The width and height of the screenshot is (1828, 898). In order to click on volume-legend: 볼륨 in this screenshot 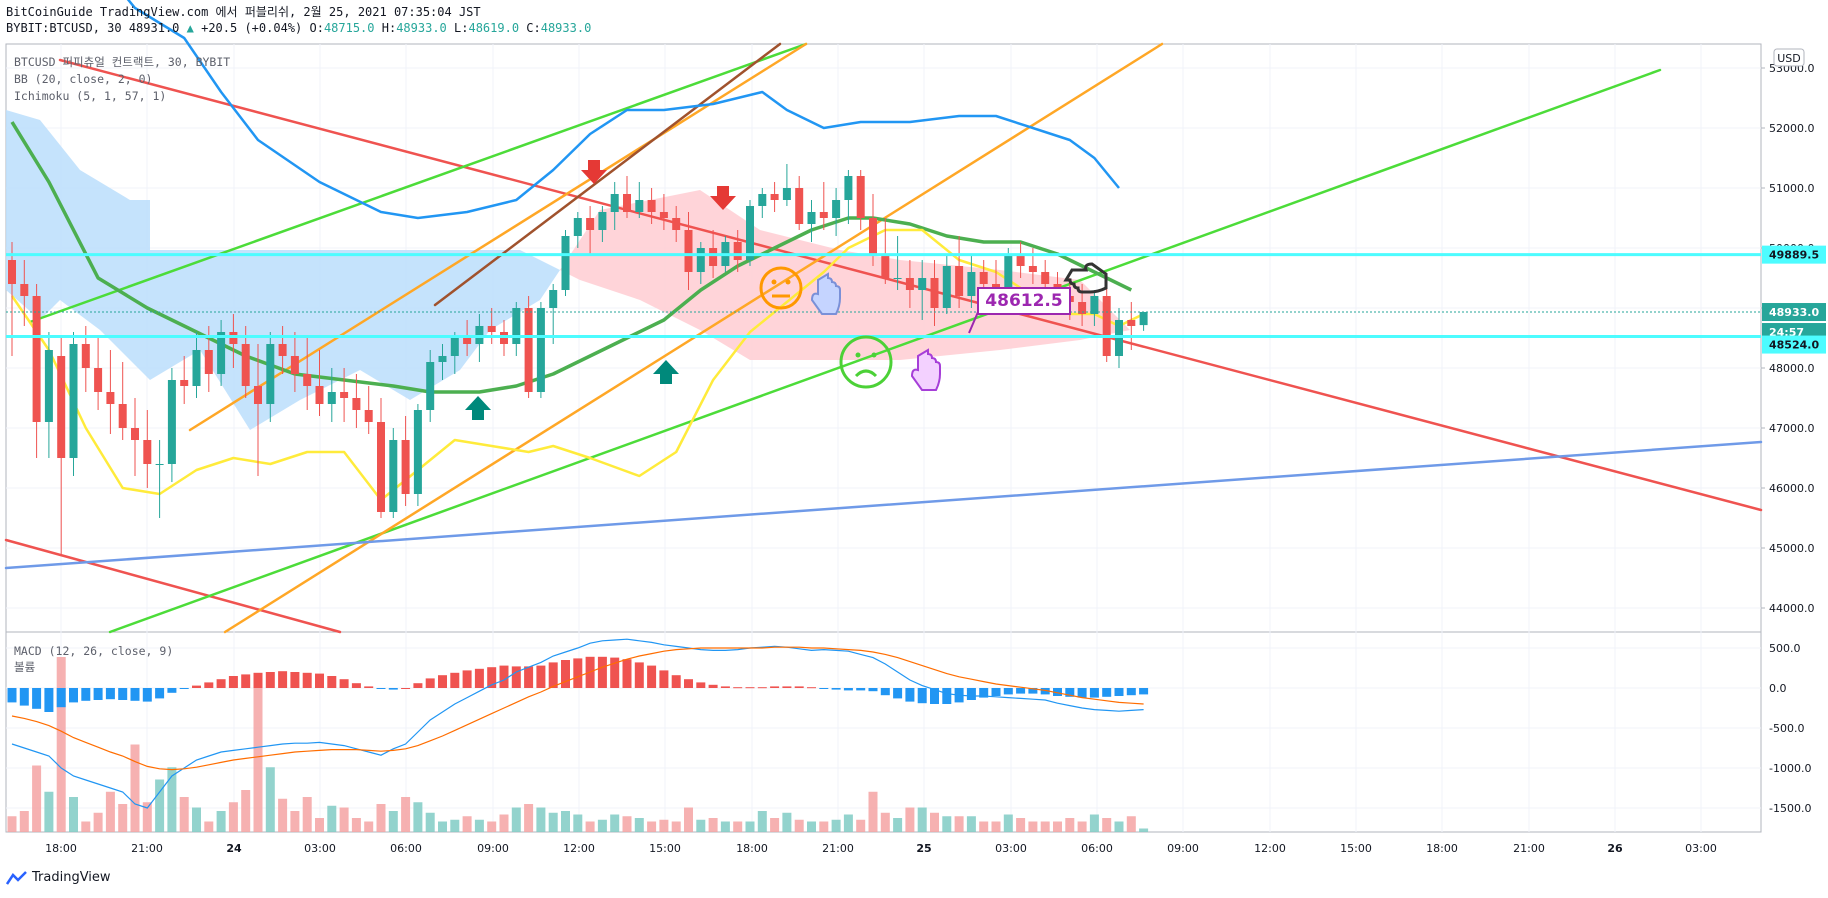, I will do `click(24, 667)`.